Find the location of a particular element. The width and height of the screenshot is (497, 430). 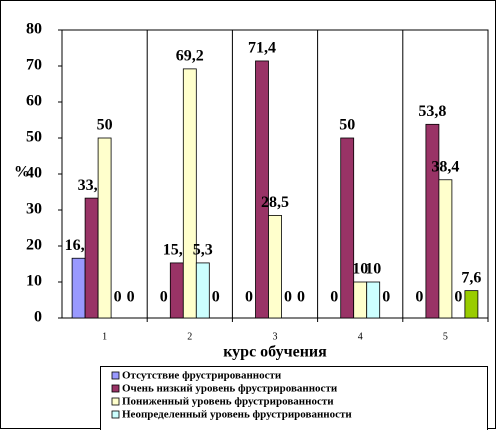

y-tick-label: 40 is located at coordinates (34, 173).